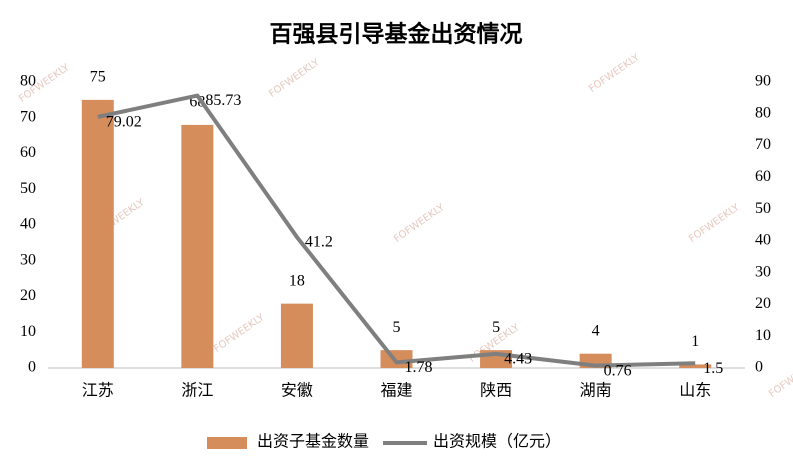 Image resolution: width=793 pixels, height=474 pixels. What do you see at coordinates (396, 33) in the screenshot?
I see `chart-title: 百强县引导基金出资情况` at bounding box center [396, 33].